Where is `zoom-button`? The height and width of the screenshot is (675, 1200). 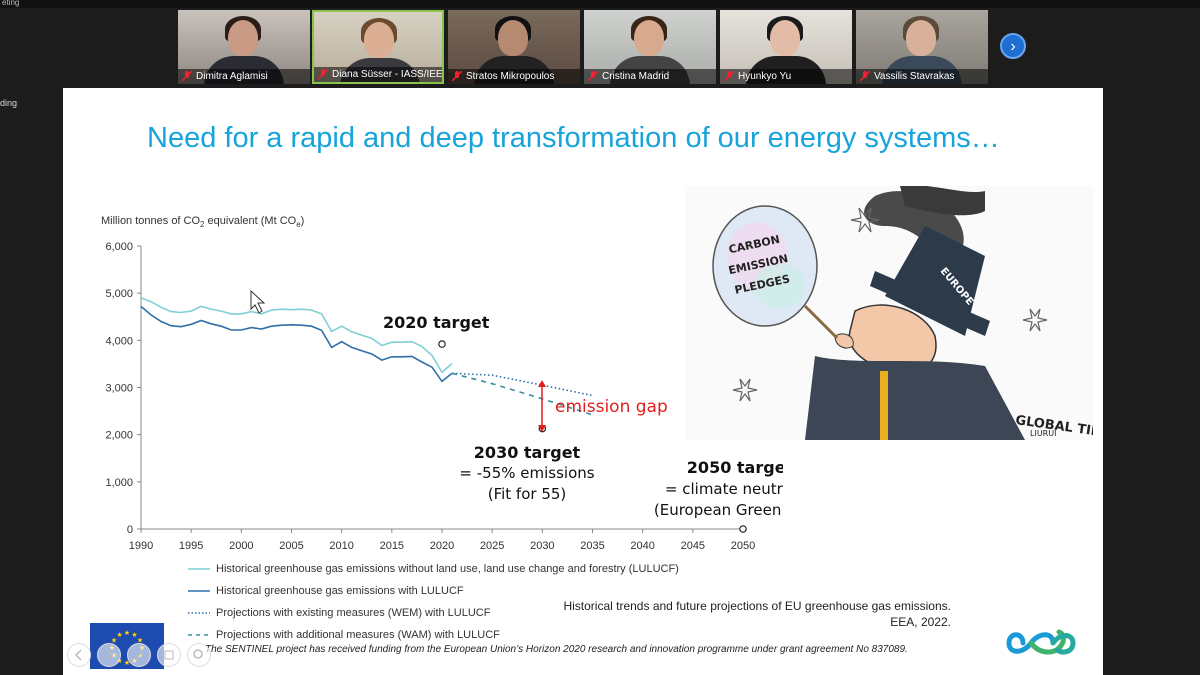
zoom-button is located at coordinates (199, 655).